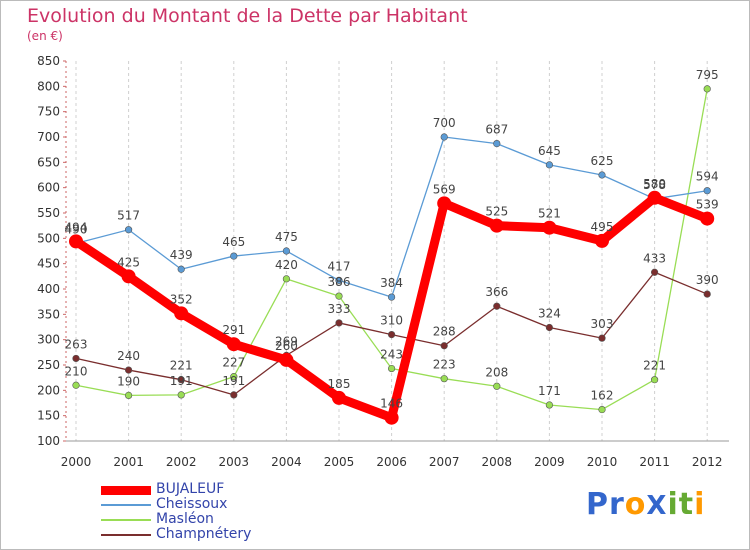 The width and height of the screenshot is (750, 550). I want to click on data-label: 390, so click(707, 280).